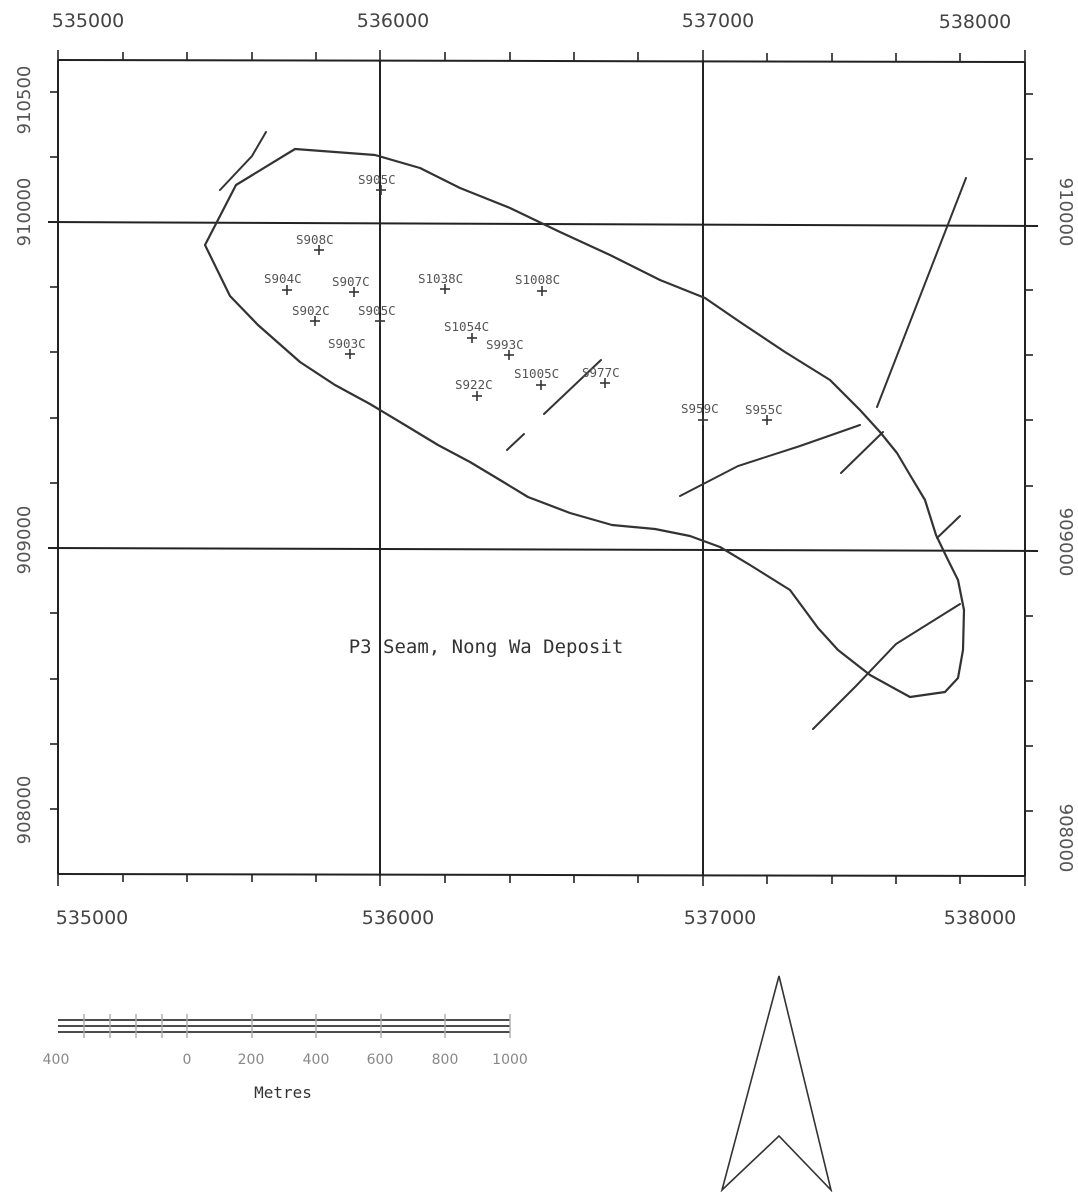  What do you see at coordinates (536, 373) in the screenshot?
I see `borehole-label-S1005C: S1005C` at bounding box center [536, 373].